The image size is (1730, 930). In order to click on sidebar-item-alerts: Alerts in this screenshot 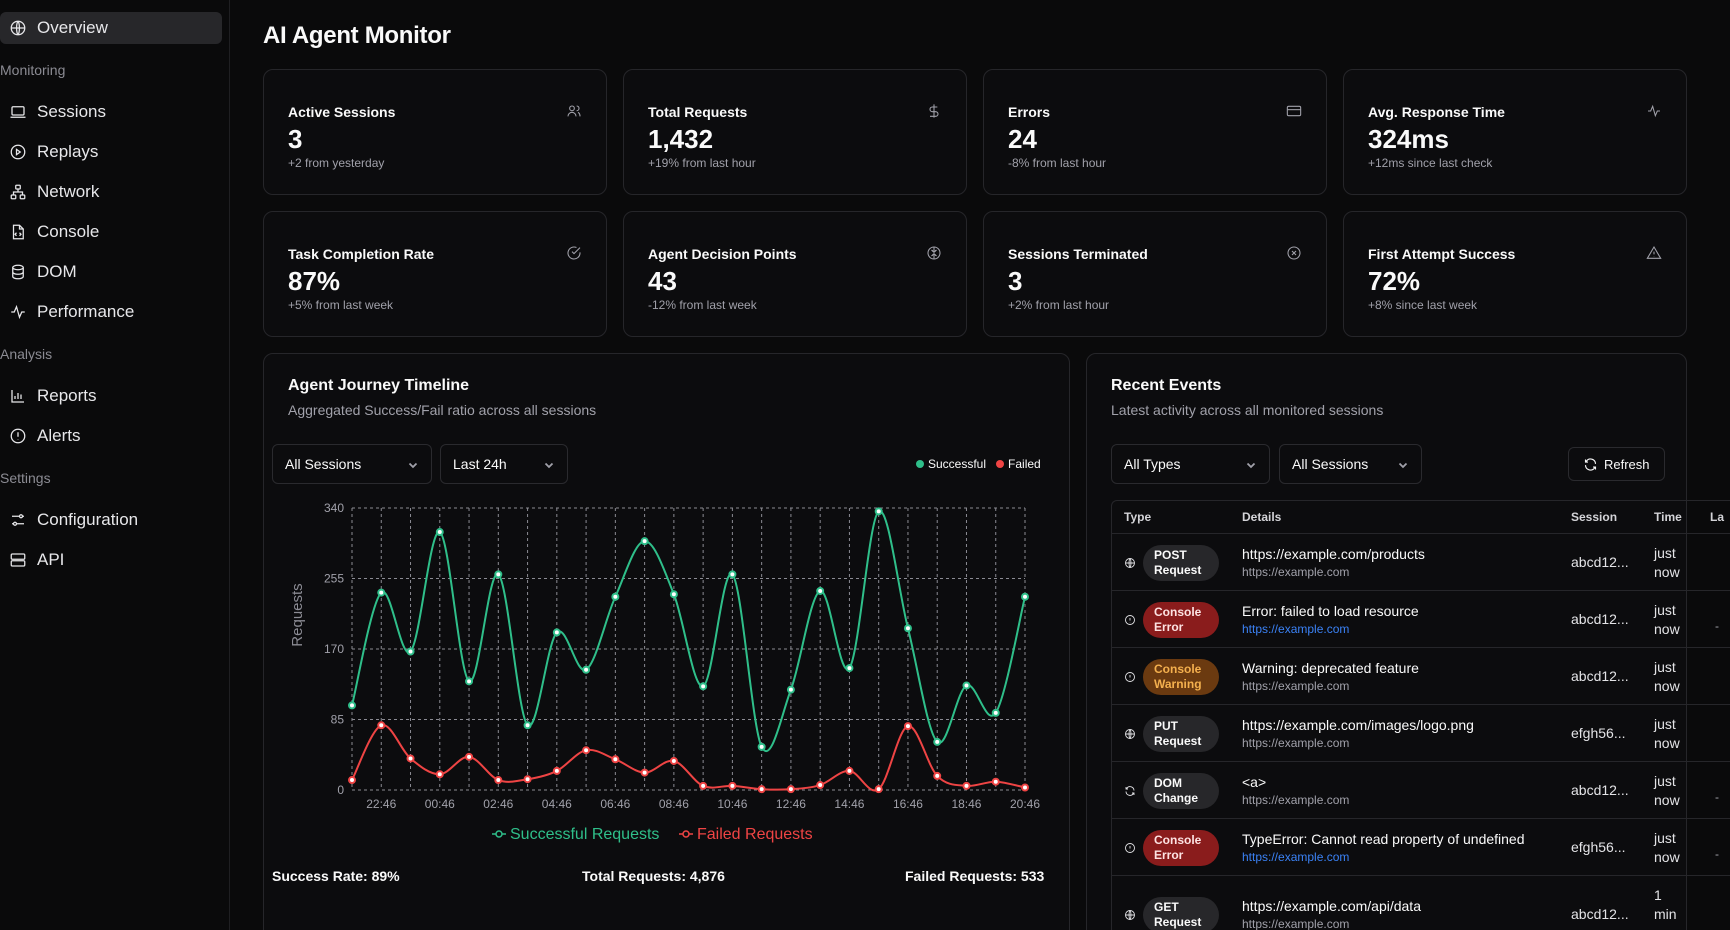, I will do `click(40, 436)`.